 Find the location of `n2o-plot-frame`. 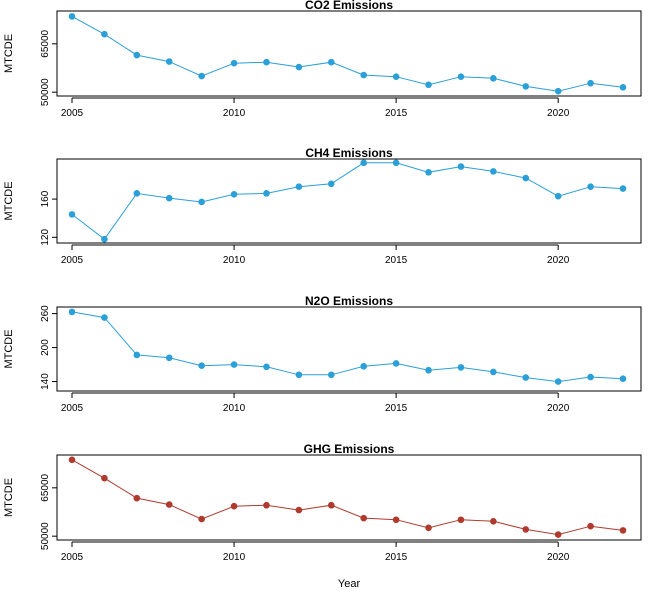

n2o-plot-frame is located at coordinates (349, 349).